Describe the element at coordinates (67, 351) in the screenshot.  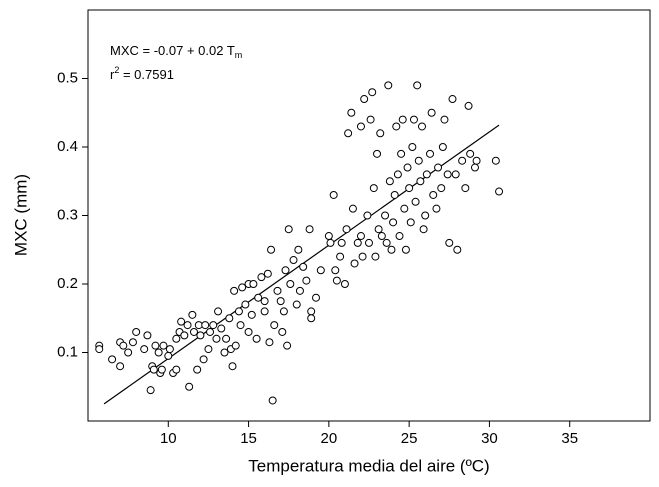
I see `y-tick-label: 0.1` at that location.